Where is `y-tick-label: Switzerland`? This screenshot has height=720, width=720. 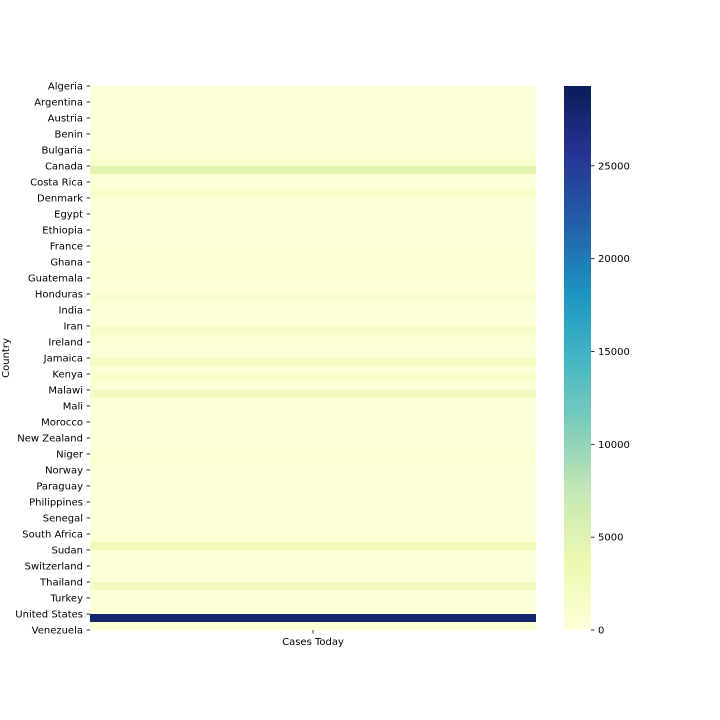
y-tick-label: Switzerland is located at coordinates (54, 567).